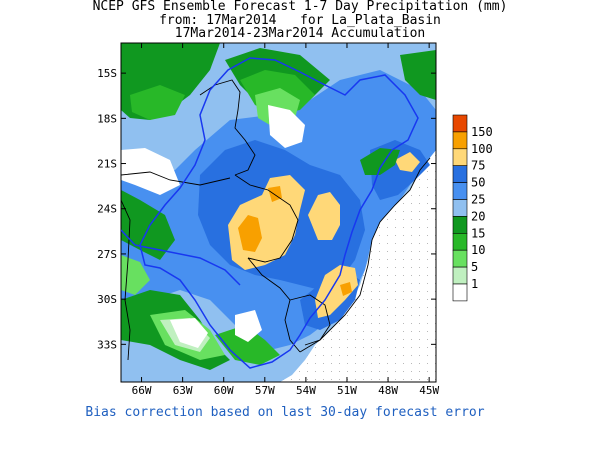  What do you see at coordinates (286, 126) in the screenshot?
I see `dry-area-north` at bounding box center [286, 126].